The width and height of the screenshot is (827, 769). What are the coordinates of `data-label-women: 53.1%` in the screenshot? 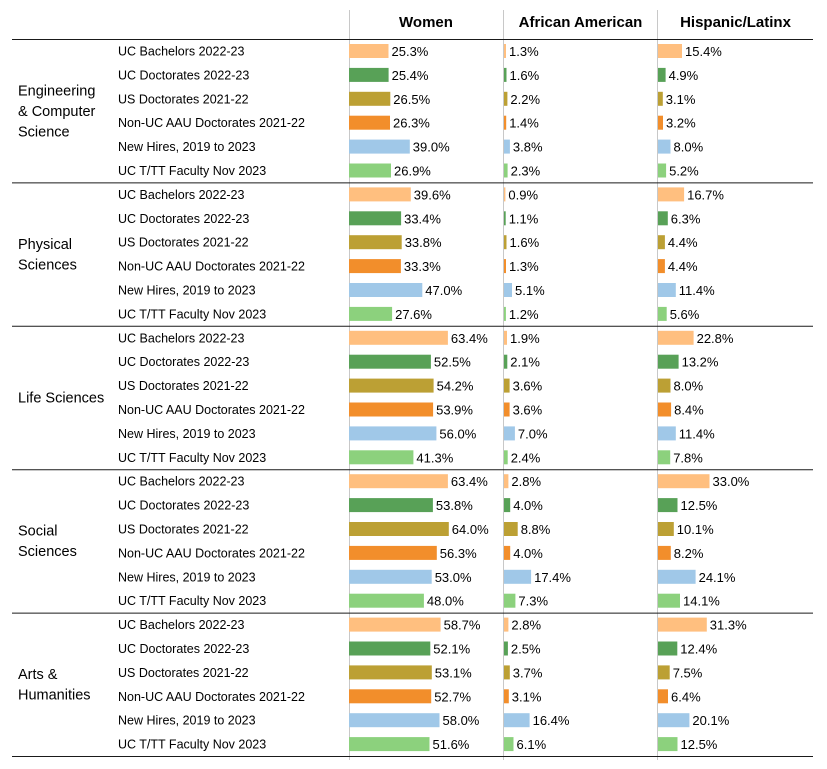 It's located at (453, 672).